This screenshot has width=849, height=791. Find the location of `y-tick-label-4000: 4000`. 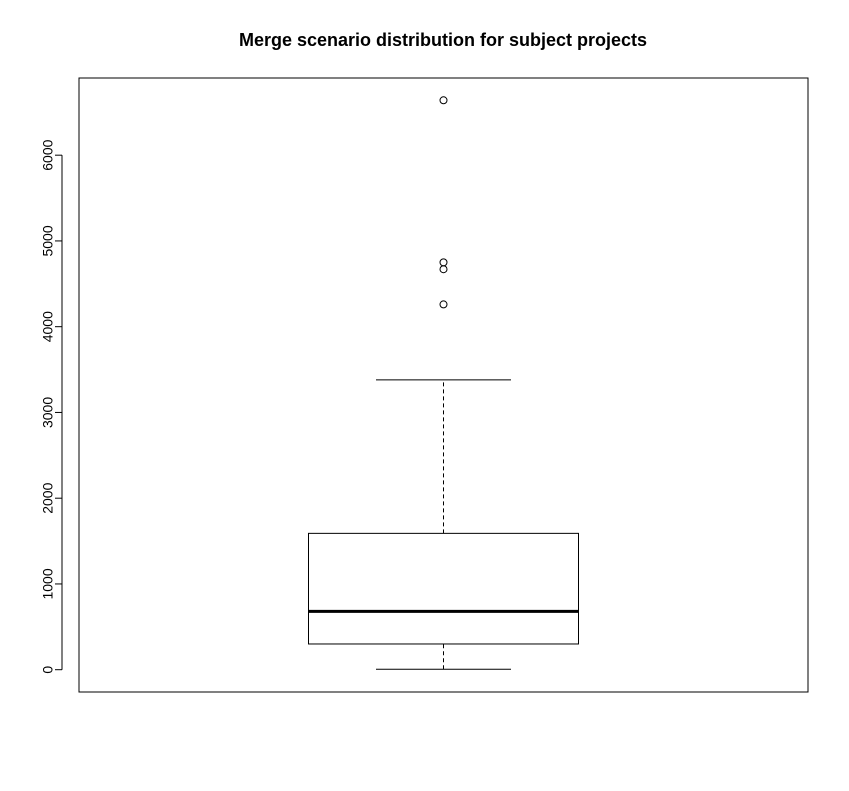

y-tick-label-4000: 4000 is located at coordinates (48, 326).